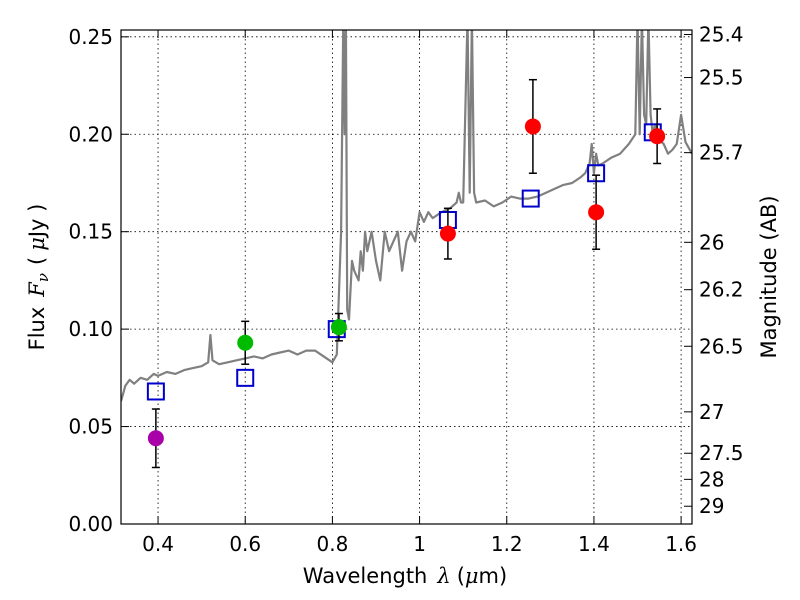  Describe the element at coordinates (594, 544) in the screenshot. I see `x-tick-label: 1.4` at that location.